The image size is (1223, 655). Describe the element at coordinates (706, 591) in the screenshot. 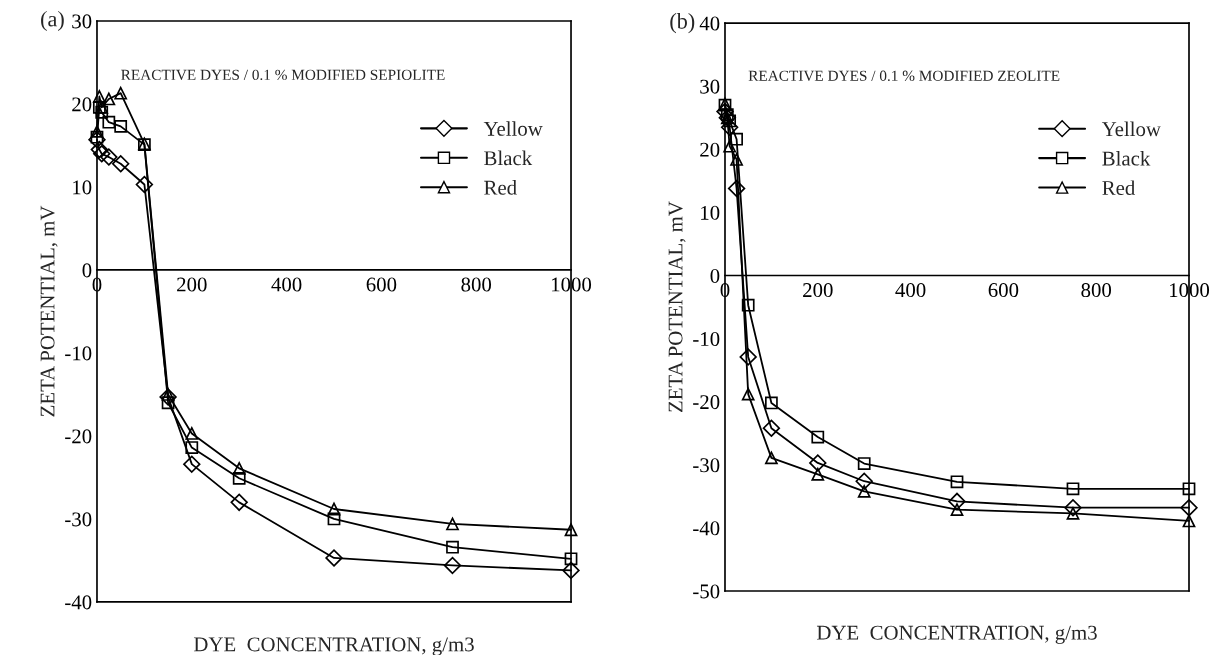

I see `y-tick-label: -50` at that location.